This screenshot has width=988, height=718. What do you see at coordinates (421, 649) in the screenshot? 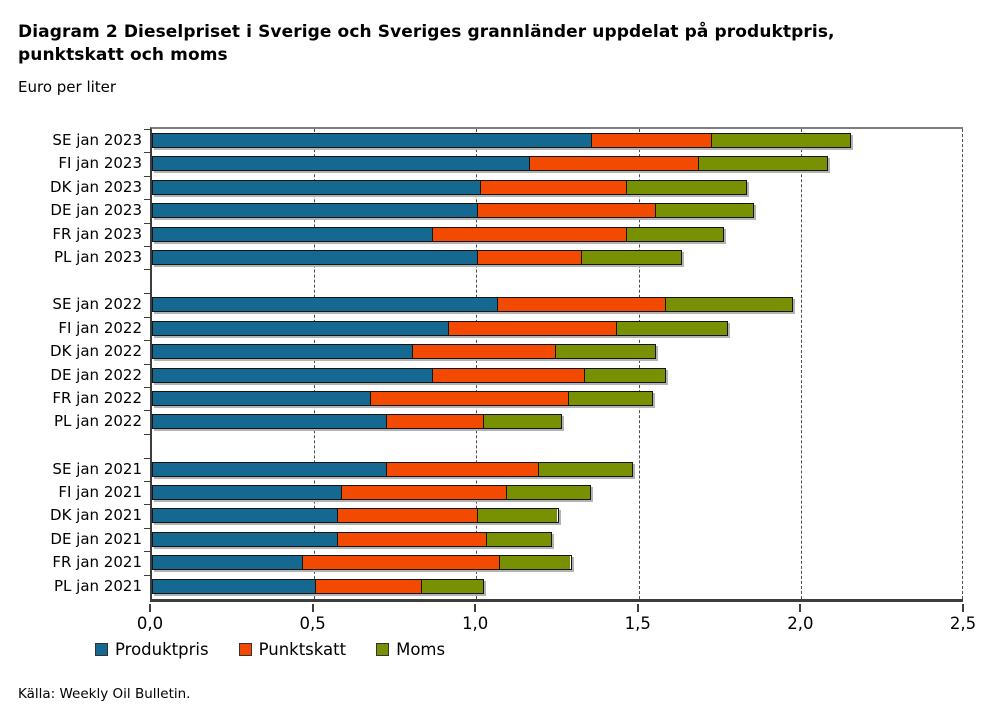
I see `legend-label: Moms` at bounding box center [421, 649].